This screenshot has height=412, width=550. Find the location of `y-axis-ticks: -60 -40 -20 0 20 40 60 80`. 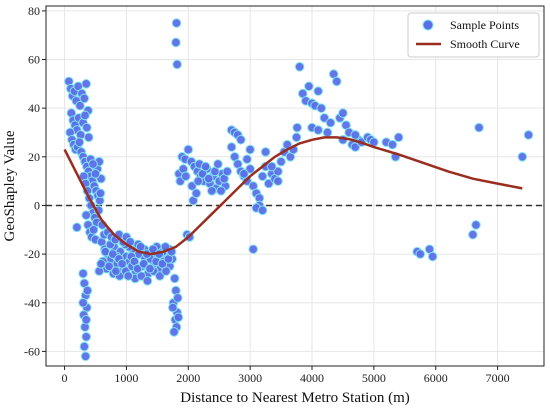

y-axis-ticks: -60 -40 -20 0 20 40 60 80 is located at coordinates (35, 181).